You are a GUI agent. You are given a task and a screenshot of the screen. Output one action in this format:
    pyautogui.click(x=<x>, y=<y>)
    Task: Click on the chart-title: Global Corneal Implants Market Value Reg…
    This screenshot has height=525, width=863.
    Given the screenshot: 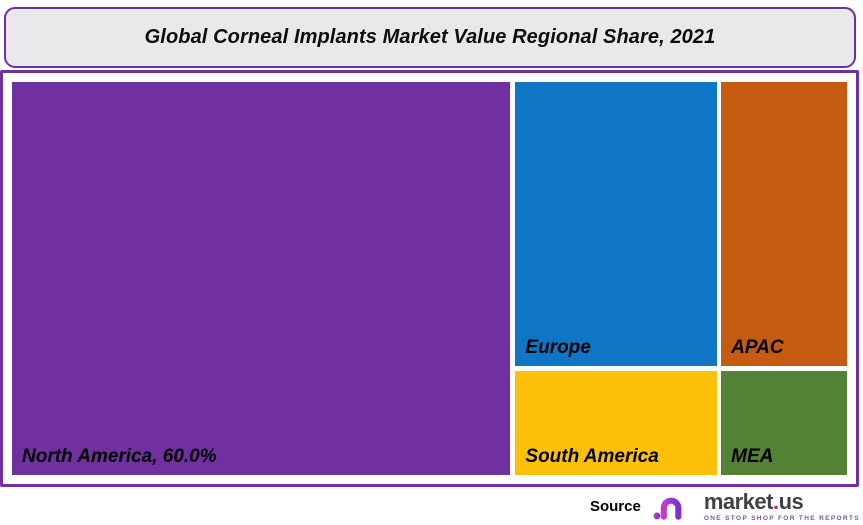 What is the action you would take?
    pyautogui.click(x=430, y=37)
    